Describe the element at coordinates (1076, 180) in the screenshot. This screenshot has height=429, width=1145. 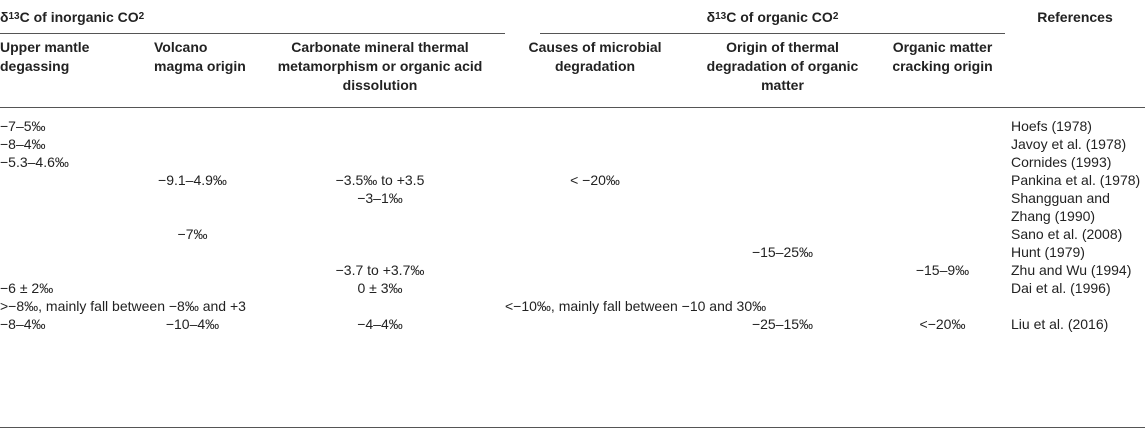
I see `reference-cell: Pankina et al. (1978)` at that location.